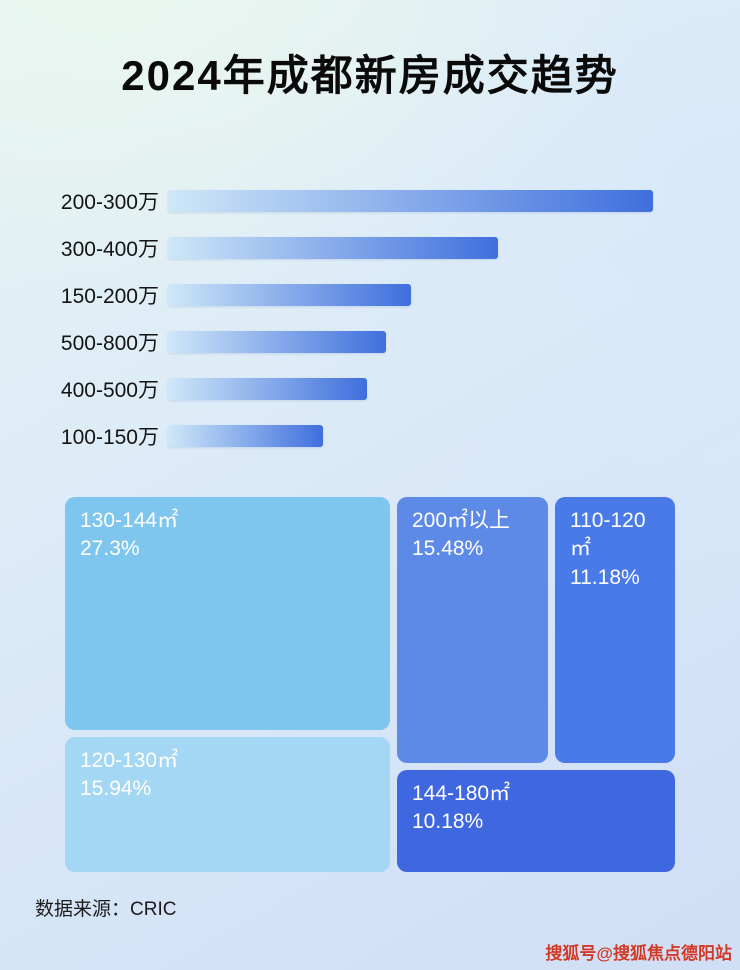 The width and height of the screenshot is (740, 970). I want to click on treemap-block-value: 15.48%, so click(448, 549).